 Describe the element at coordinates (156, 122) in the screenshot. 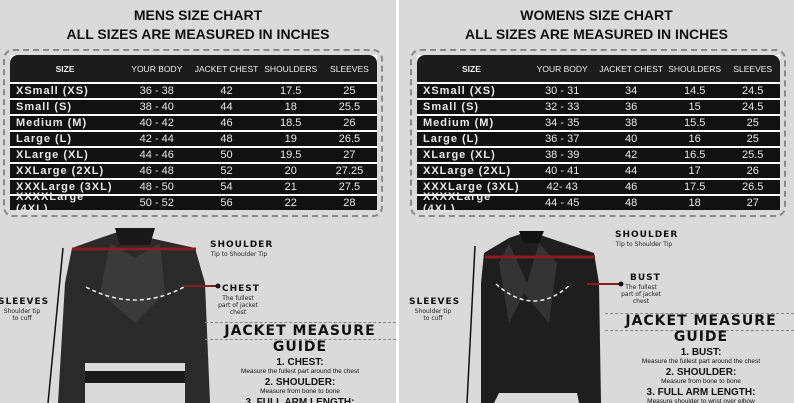

I see `table-cell: 40 - 42` at that location.